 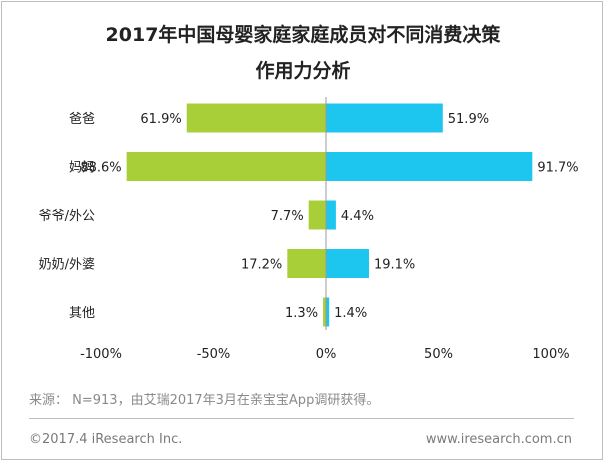 I want to click on data-label: 19.1%, so click(x=394, y=265).